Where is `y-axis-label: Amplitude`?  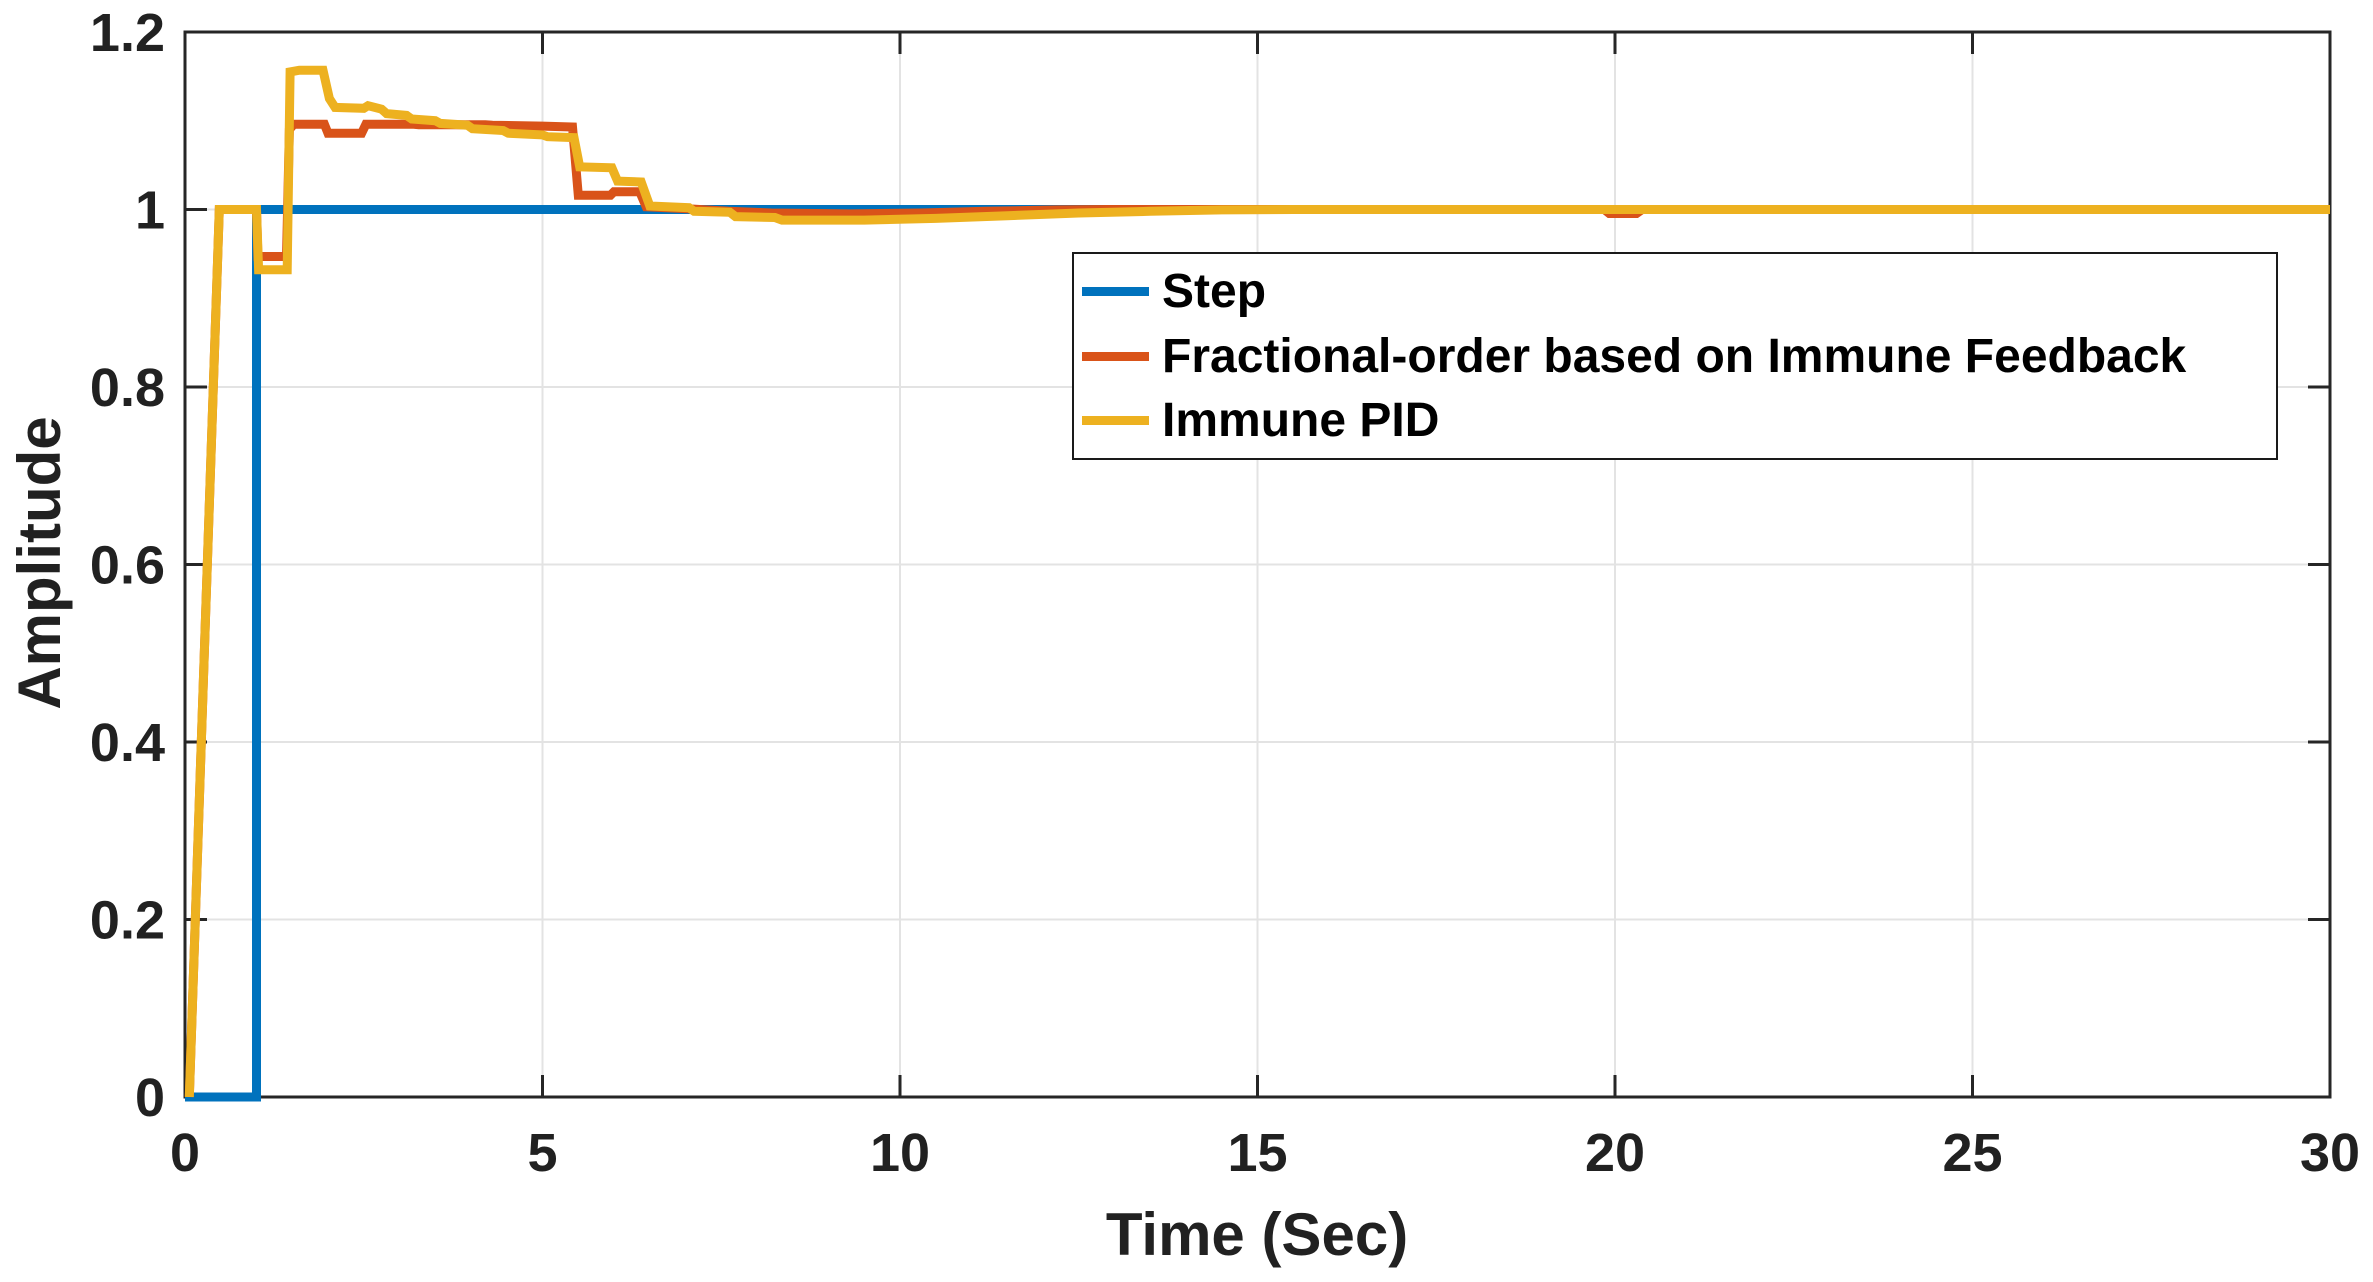 y-axis-label: Amplitude is located at coordinates (39, 563).